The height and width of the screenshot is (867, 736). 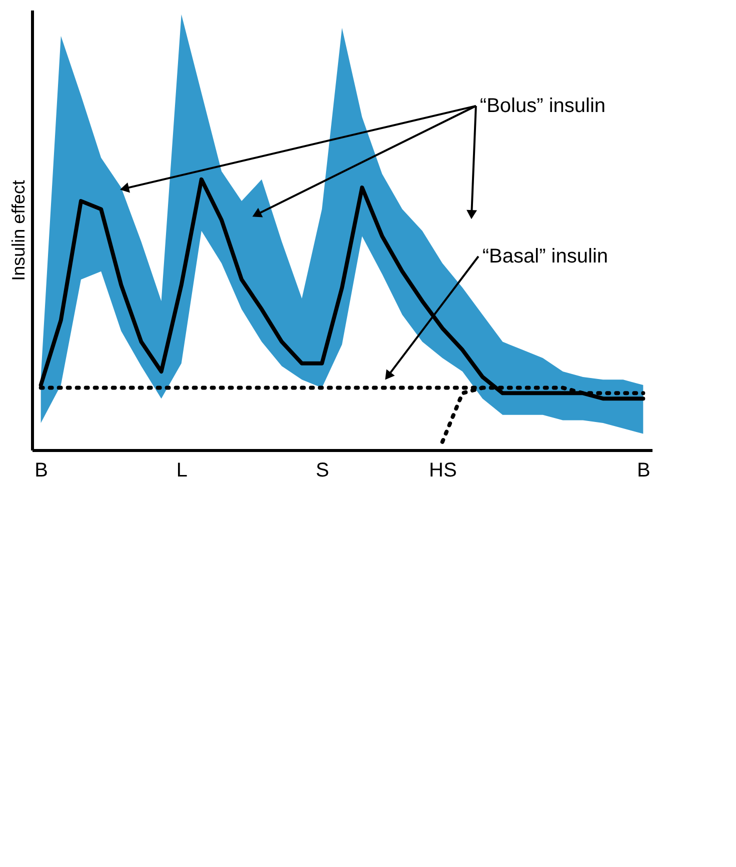 What do you see at coordinates (545, 256) in the screenshot?
I see `annotation: “Basal” insulin` at bounding box center [545, 256].